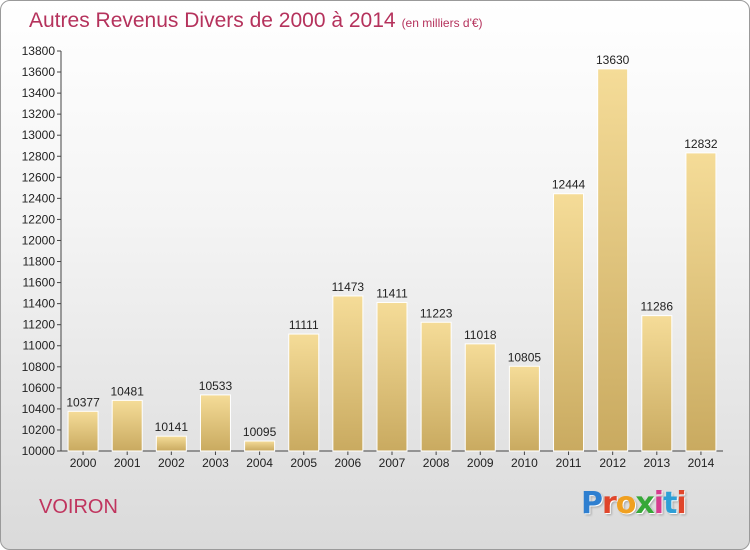 Image resolution: width=750 pixels, height=550 pixels. I want to click on data-label: 10095, so click(260, 432).